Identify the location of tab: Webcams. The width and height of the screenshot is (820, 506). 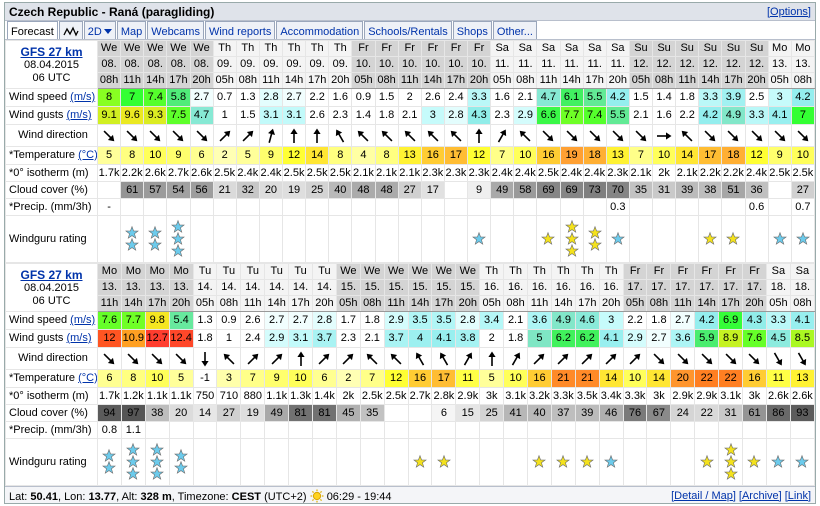
(175, 30).